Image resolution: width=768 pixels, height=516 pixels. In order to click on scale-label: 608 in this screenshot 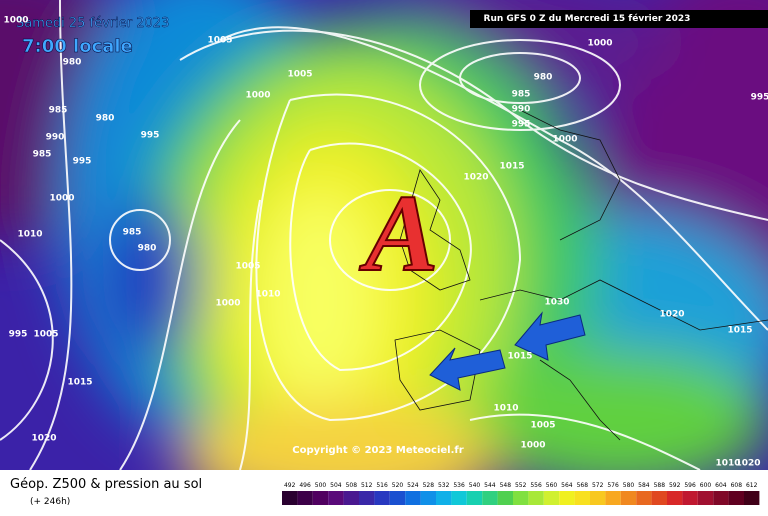, I will do `click(737, 485)`.